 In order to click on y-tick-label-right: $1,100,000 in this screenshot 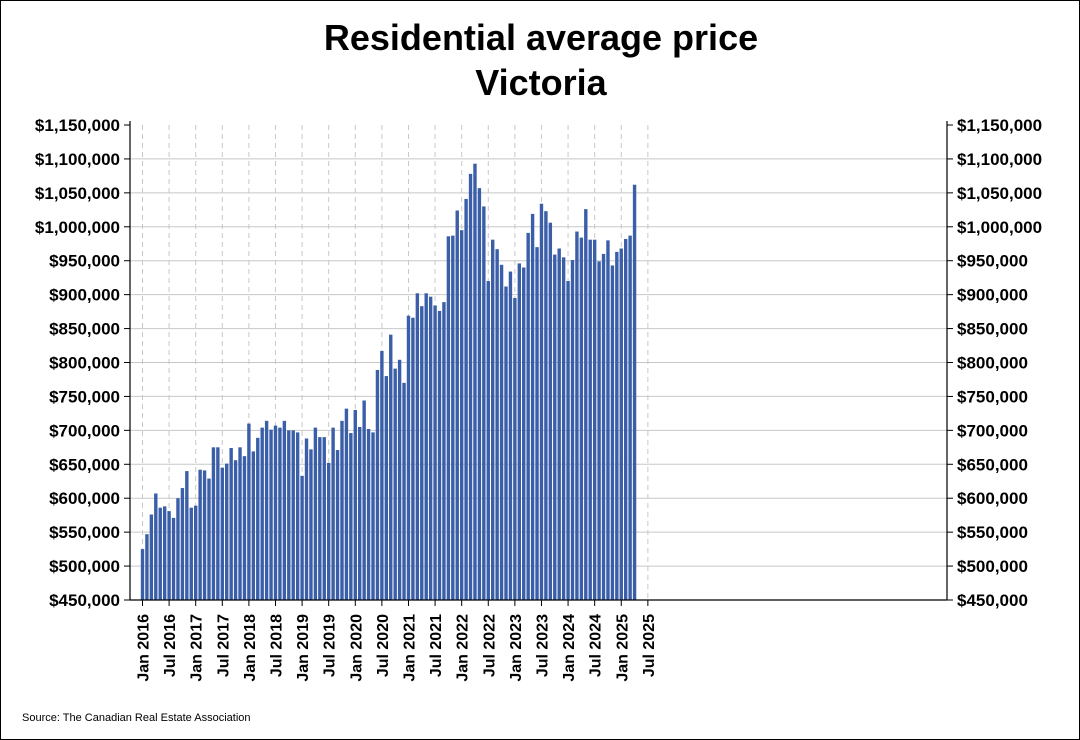, I will do `click(999, 159)`.